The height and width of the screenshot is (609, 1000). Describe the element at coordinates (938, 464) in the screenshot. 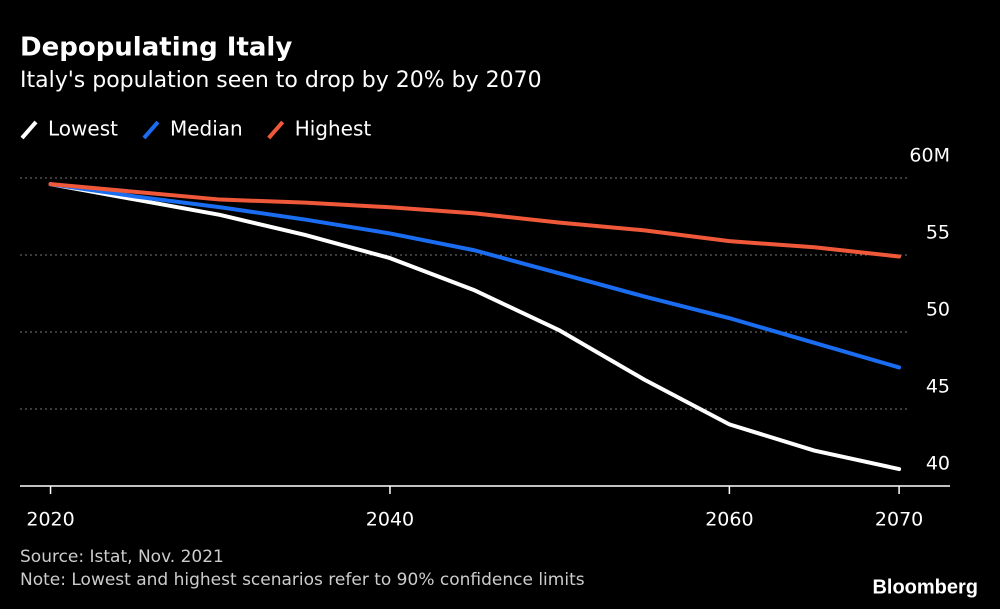

I see `y-tick-label: 40` at that location.